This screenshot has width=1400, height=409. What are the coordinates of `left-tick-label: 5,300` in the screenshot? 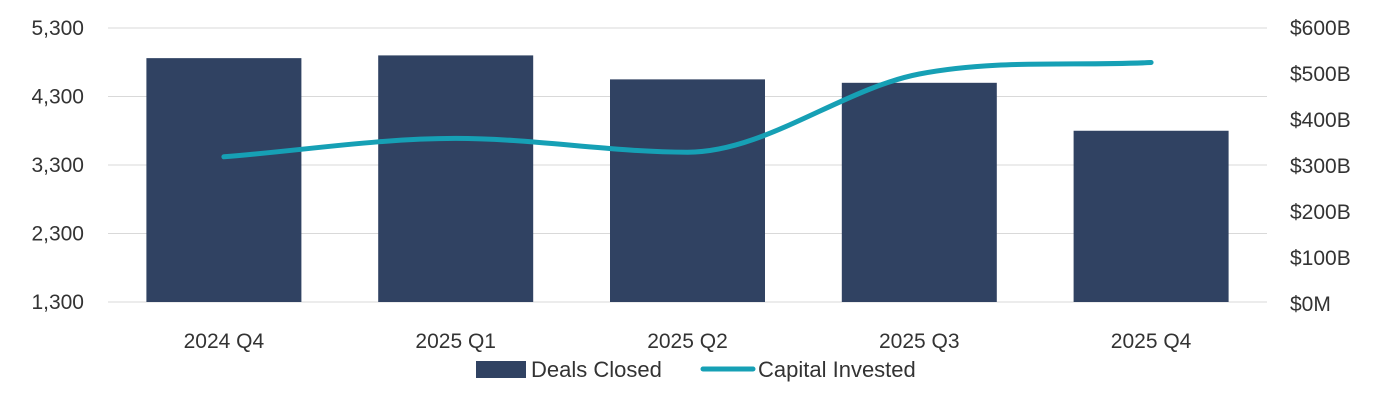 It's located at (57, 28).